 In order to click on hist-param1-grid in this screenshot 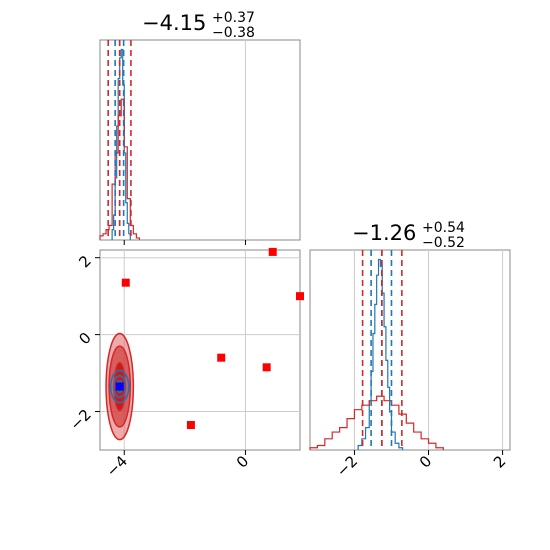, I will do `click(184, 142)`.